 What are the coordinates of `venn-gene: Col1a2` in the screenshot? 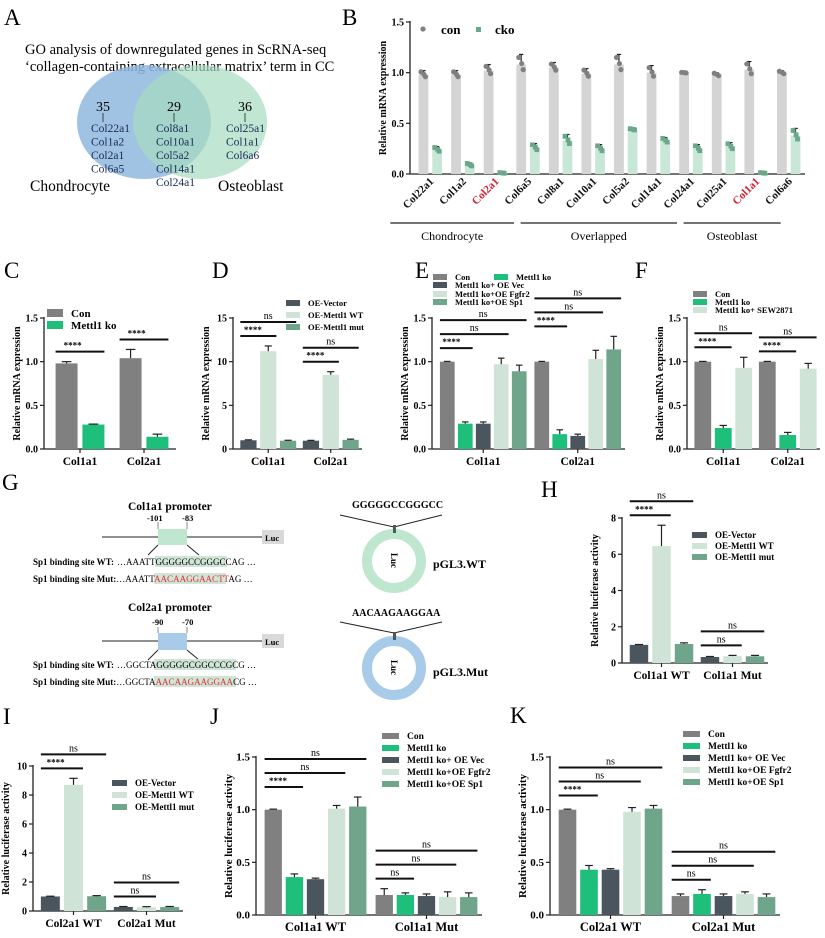 It's located at (107, 143).